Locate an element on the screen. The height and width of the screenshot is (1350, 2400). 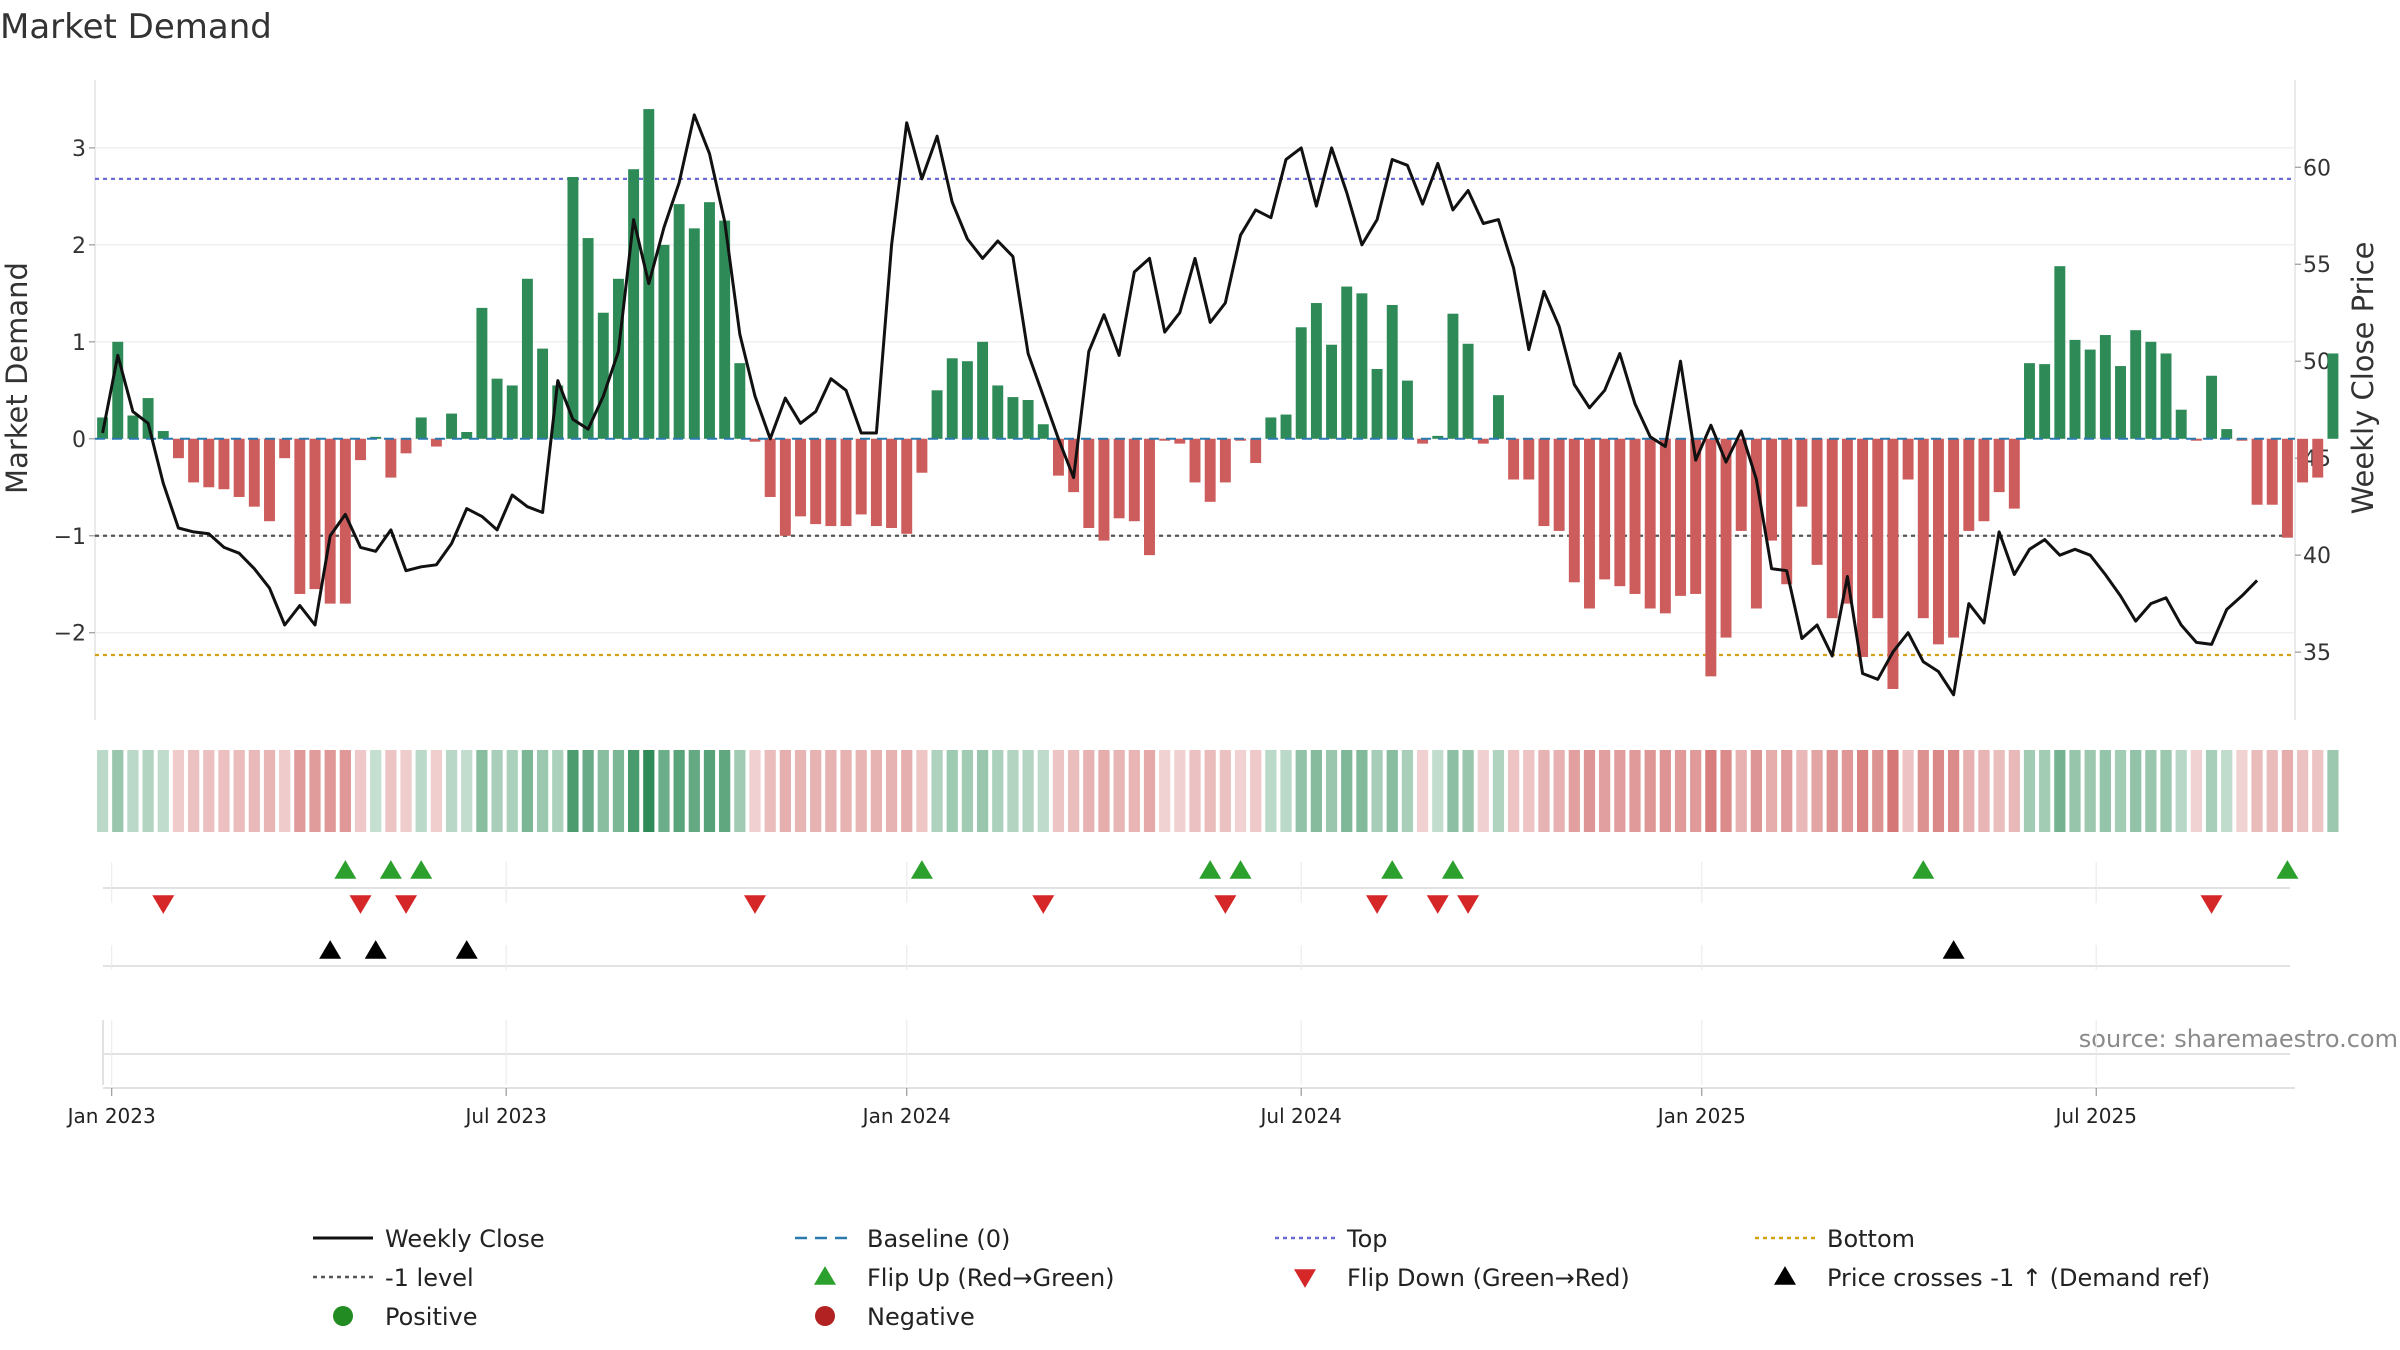
y-tick-label-right: 55 is located at coordinates (2317, 265).